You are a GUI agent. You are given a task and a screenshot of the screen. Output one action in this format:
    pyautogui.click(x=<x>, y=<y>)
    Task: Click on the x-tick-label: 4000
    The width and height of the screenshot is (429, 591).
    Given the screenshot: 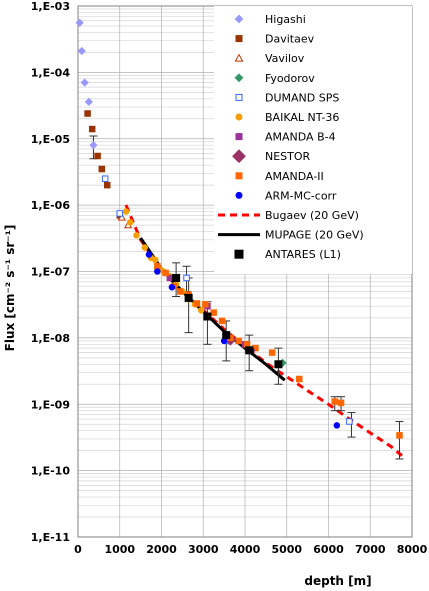 What is the action you would take?
    pyautogui.click(x=245, y=549)
    